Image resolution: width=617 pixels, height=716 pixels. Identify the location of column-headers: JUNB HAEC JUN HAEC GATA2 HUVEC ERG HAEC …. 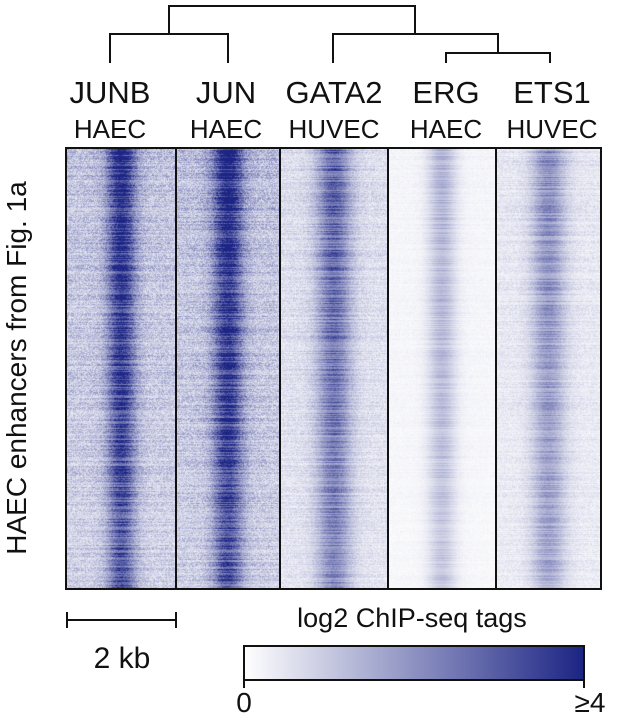
(334, 109).